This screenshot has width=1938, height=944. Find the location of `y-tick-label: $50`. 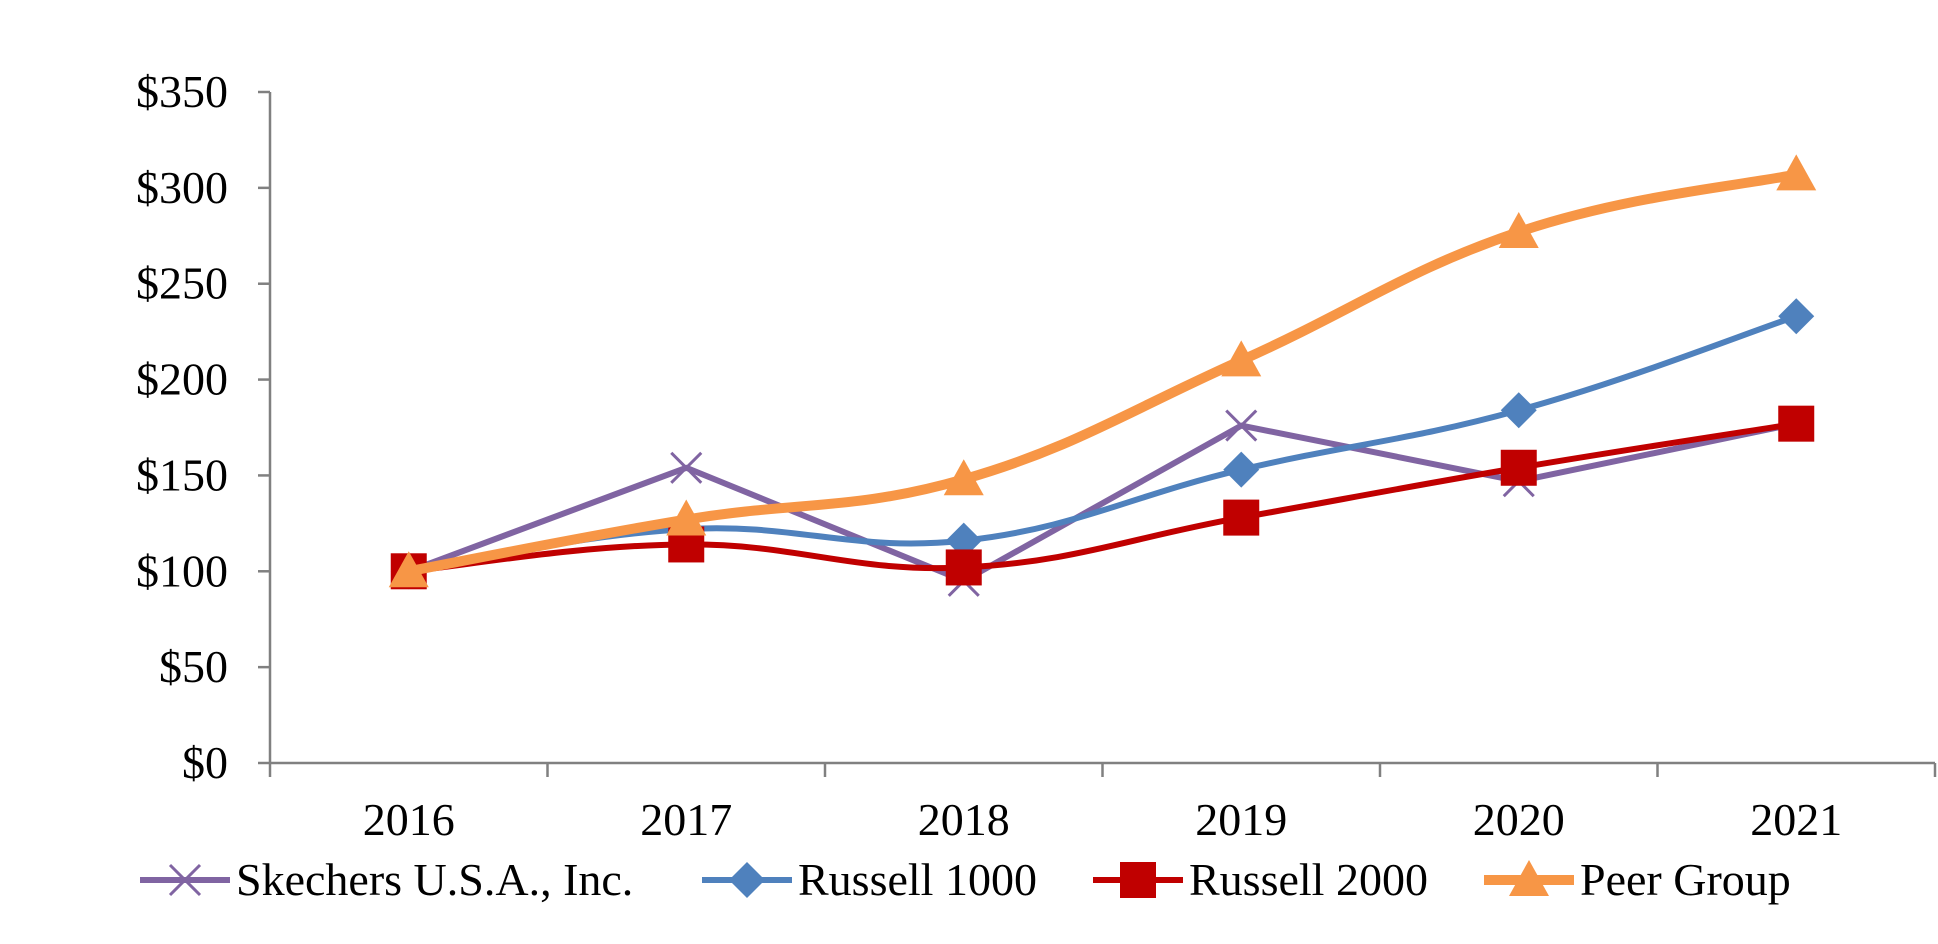

y-tick-label: $50 is located at coordinates (193, 666).